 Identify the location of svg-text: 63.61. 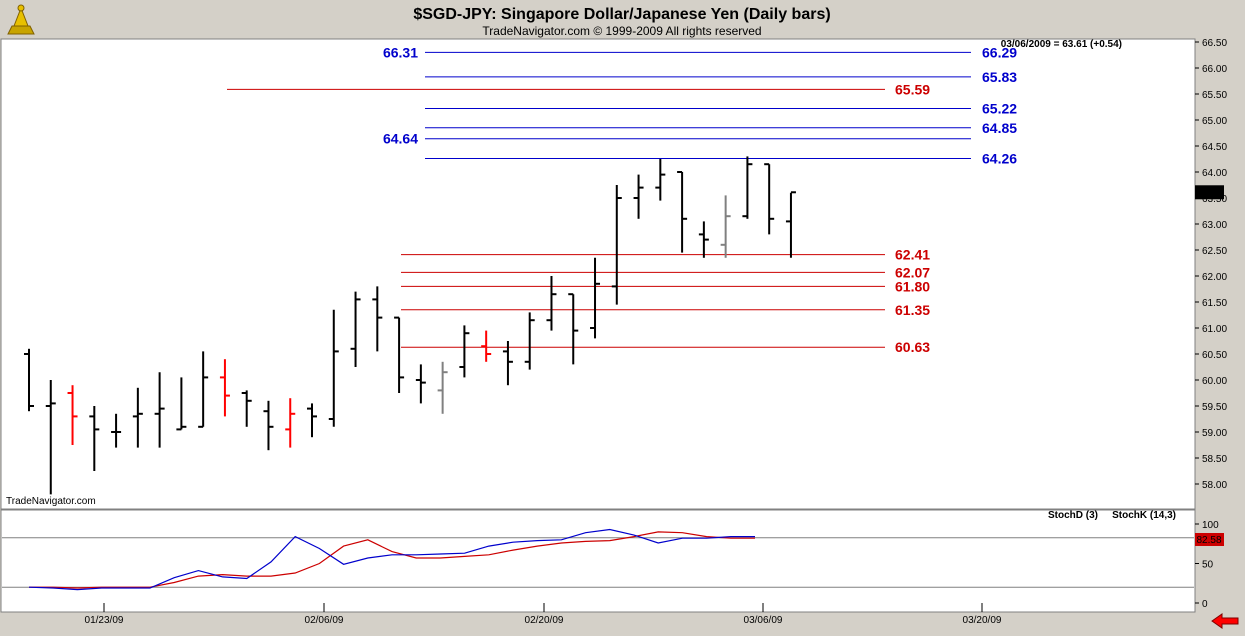
(1208, 193).